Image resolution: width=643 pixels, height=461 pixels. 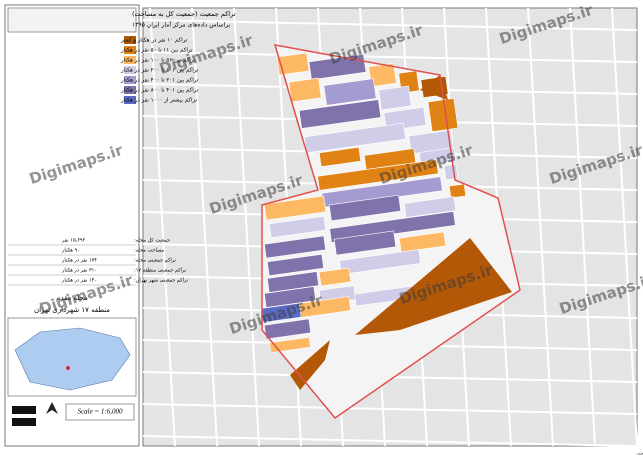 What do you see at coordinates (159, 100) in the screenshot?
I see `legend-label: تراکم بیشتر از ۱۰۰۰ نفر در هکتار` at bounding box center [159, 100].